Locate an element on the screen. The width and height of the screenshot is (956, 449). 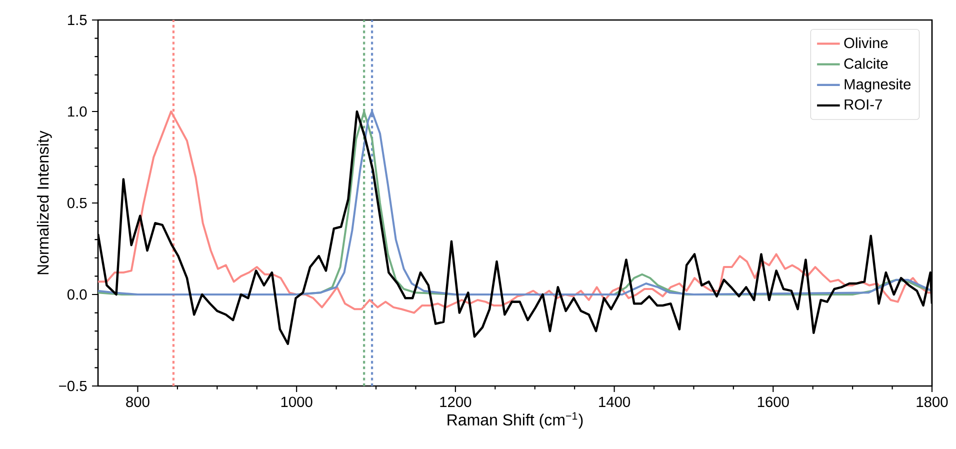
x-tick-label: 1600 is located at coordinates (773, 402).